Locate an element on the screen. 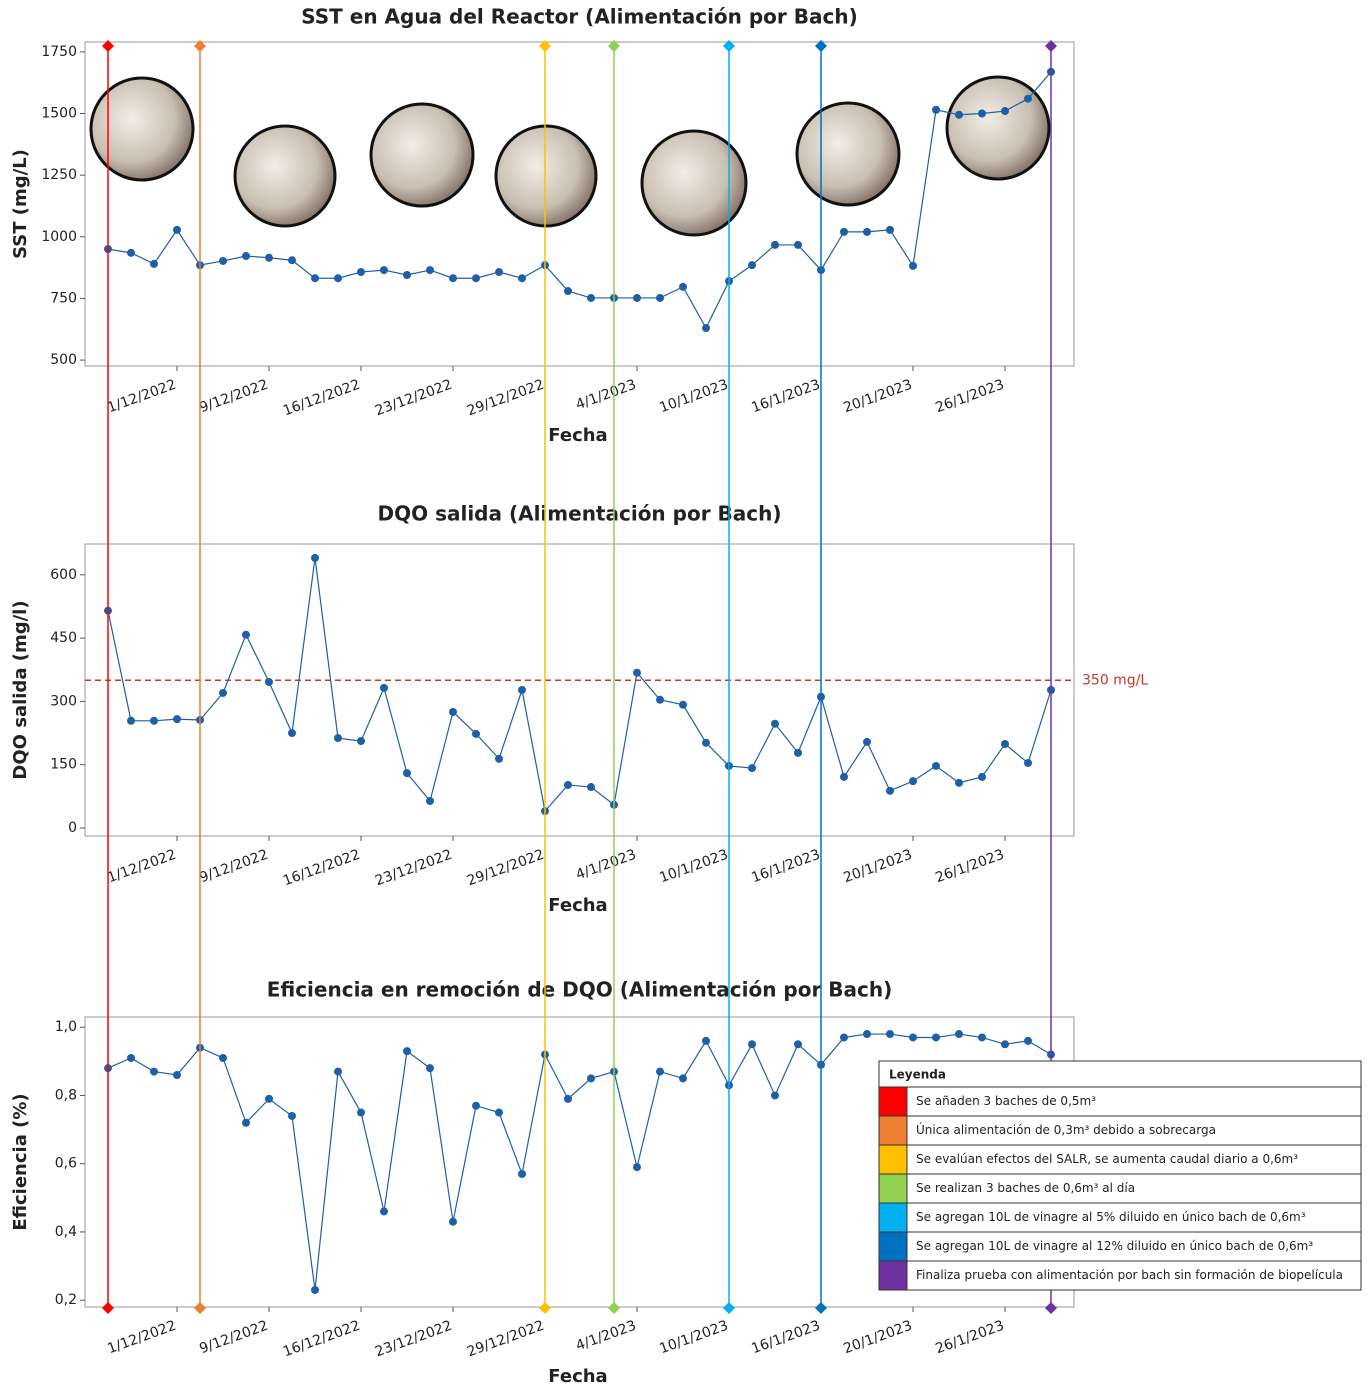  y-tick-label: 750 is located at coordinates (63, 298).